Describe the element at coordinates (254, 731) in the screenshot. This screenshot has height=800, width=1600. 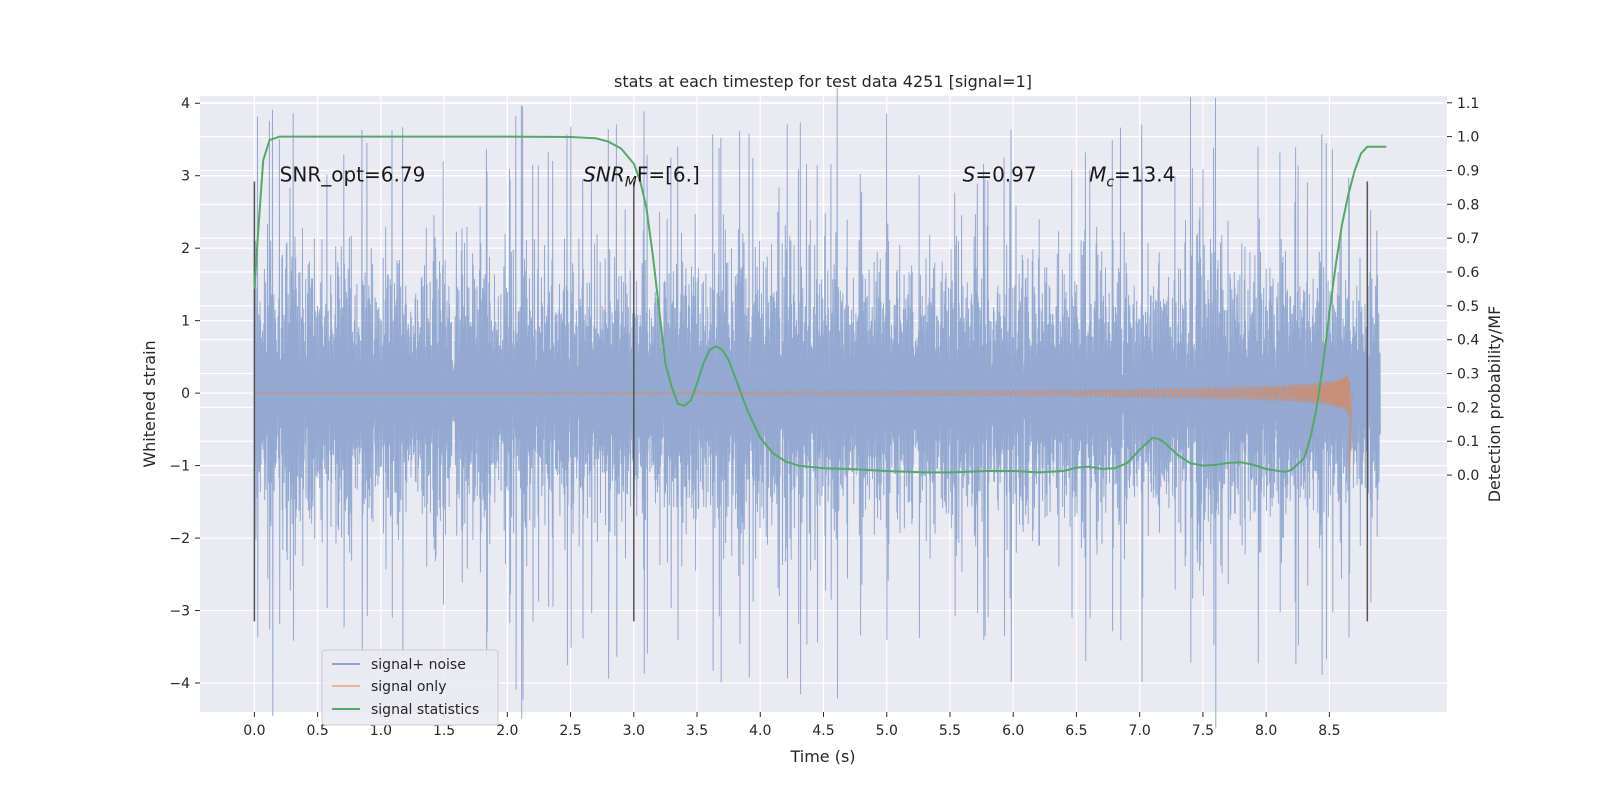
I see `x-tick-label: 0.0` at that location.